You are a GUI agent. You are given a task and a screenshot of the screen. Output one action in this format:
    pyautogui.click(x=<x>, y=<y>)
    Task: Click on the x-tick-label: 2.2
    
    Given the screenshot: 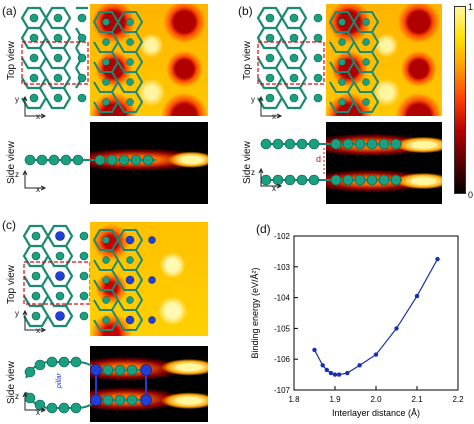 What is the action you would take?
    pyautogui.click(x=458, y=399)
    